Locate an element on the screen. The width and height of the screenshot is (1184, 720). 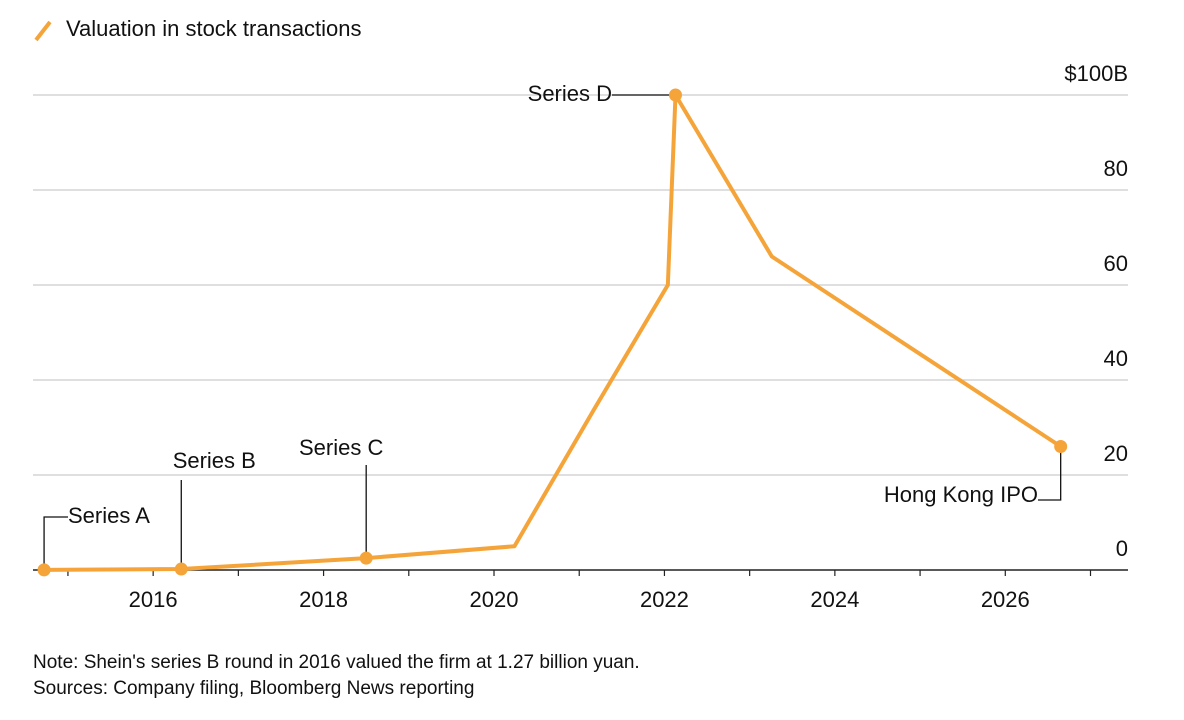
point-label: Series B is located at coordinates (214, 460).